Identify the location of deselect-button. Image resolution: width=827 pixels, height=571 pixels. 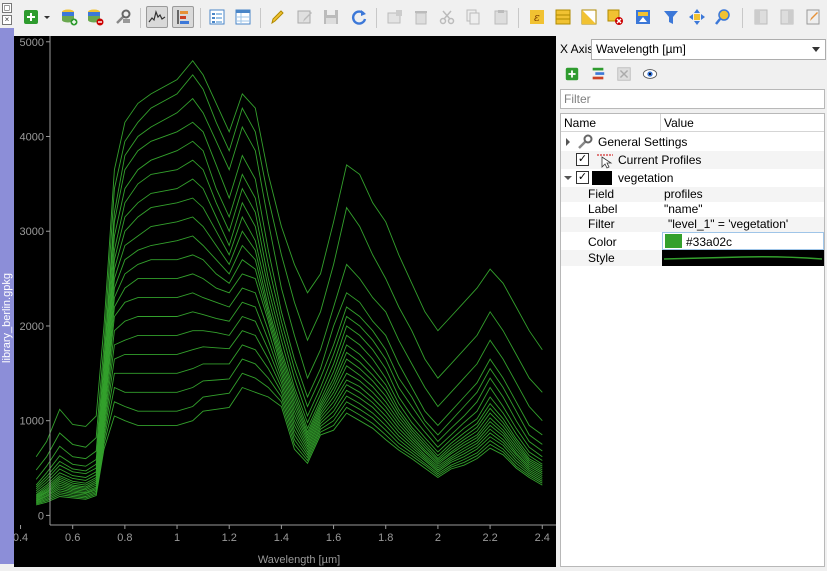
(615, 17).